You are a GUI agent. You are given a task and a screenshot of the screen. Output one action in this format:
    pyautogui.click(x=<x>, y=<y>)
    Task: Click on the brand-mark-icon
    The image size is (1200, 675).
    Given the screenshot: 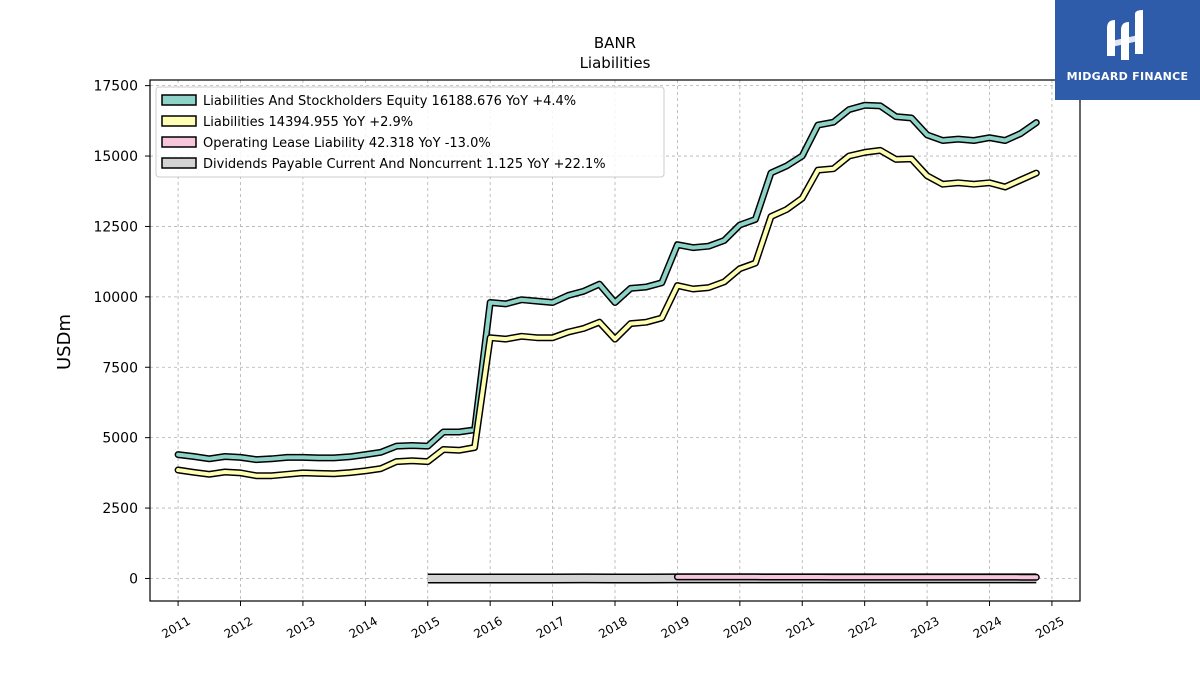 What is the action you would take?
    pyautogui.click(x=1125, y=35)
    